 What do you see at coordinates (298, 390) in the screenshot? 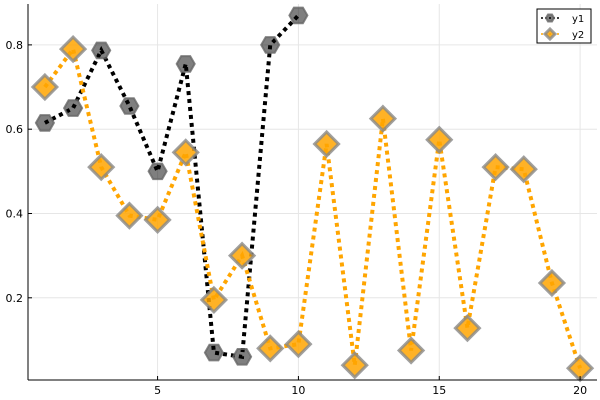
I see `x-tick-label: 10` at bounding box center [298, 390].